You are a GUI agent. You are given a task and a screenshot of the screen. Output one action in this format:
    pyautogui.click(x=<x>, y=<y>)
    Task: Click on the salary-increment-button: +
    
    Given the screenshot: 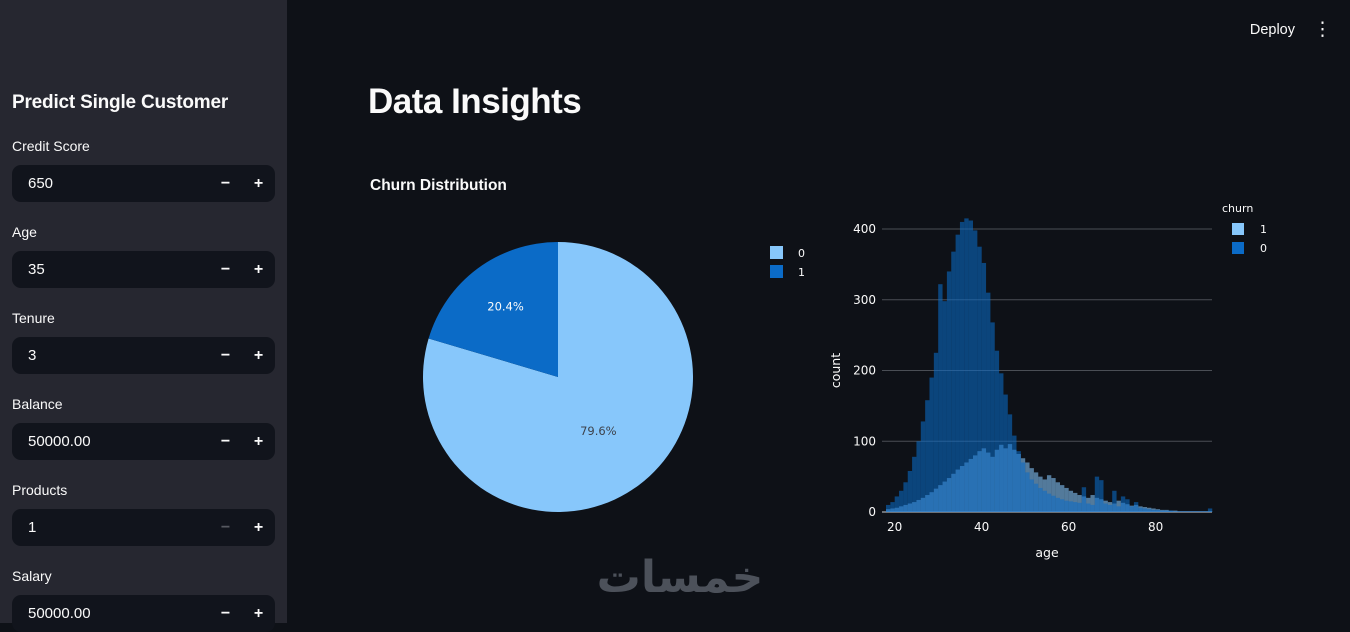 What is the action you would take?
    pyautogui.click(x=258, y=613)
    